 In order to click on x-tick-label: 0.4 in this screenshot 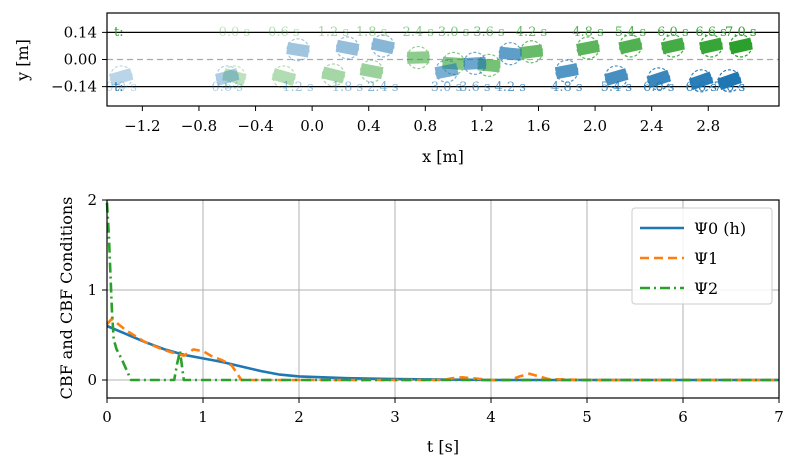, I will do `click(369, 126)`.